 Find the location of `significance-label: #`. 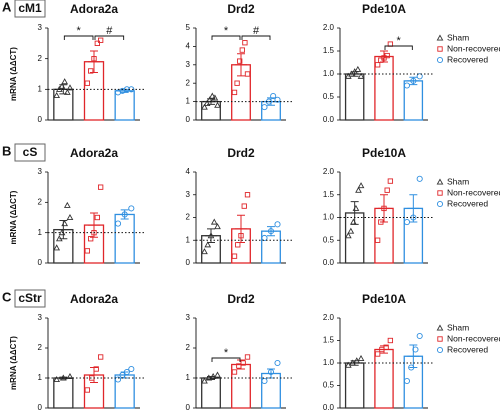

significance-label: # is located at coordinates (256, 31).